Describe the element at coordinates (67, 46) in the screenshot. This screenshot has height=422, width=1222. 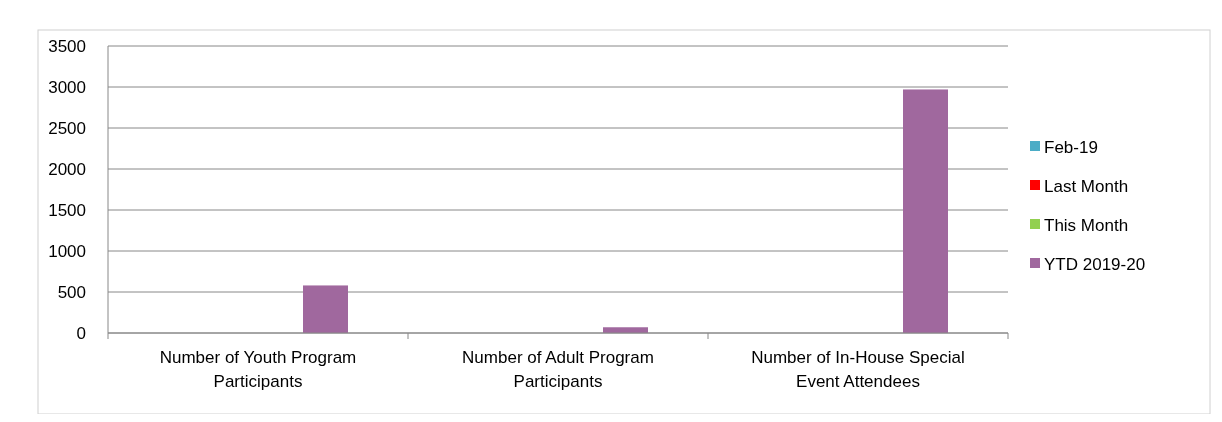
I see `y-tick-label: 3500` at that location.